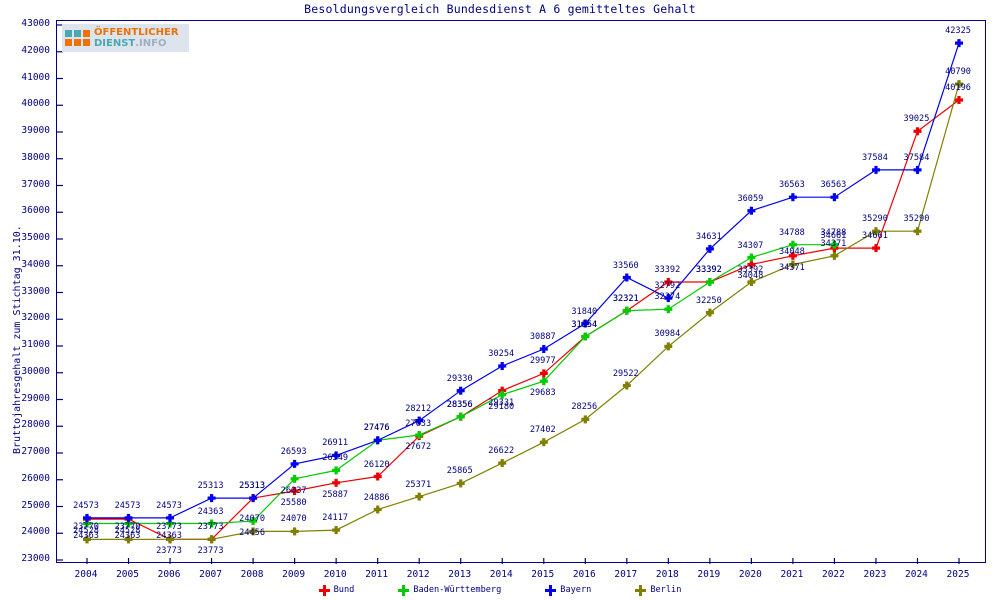 The height and width of the screenshot is (600, 1000). Describe the element at coordinates (293, 451) in the screenshot. I see `data-point-label: 26593` at that location.